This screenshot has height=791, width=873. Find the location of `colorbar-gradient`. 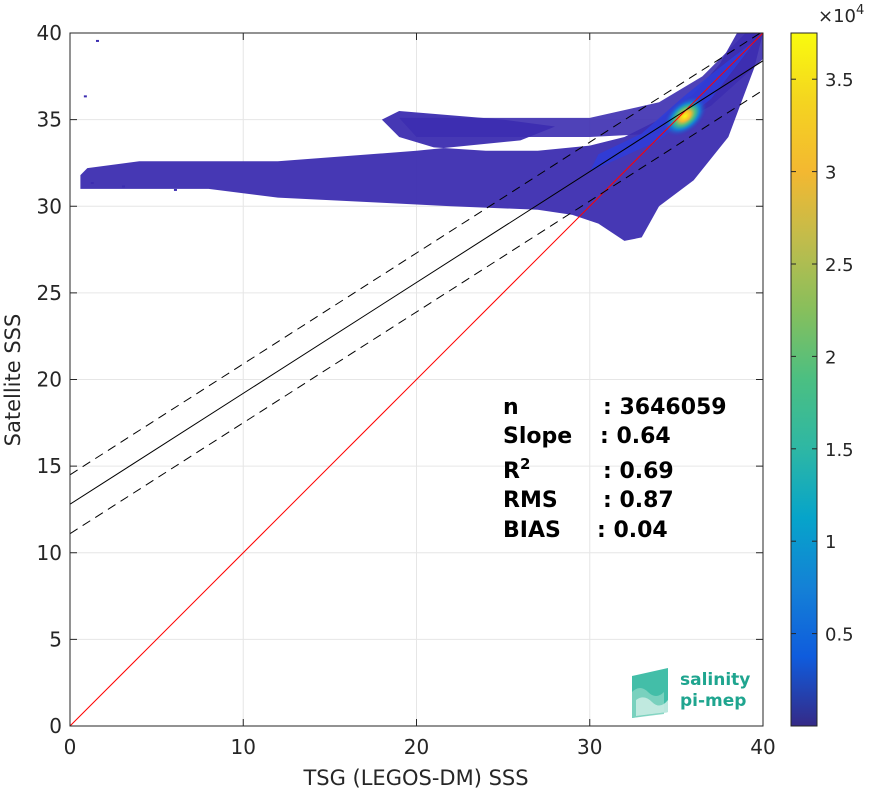

colorbar-gradient is located at coordinates (804, 379).